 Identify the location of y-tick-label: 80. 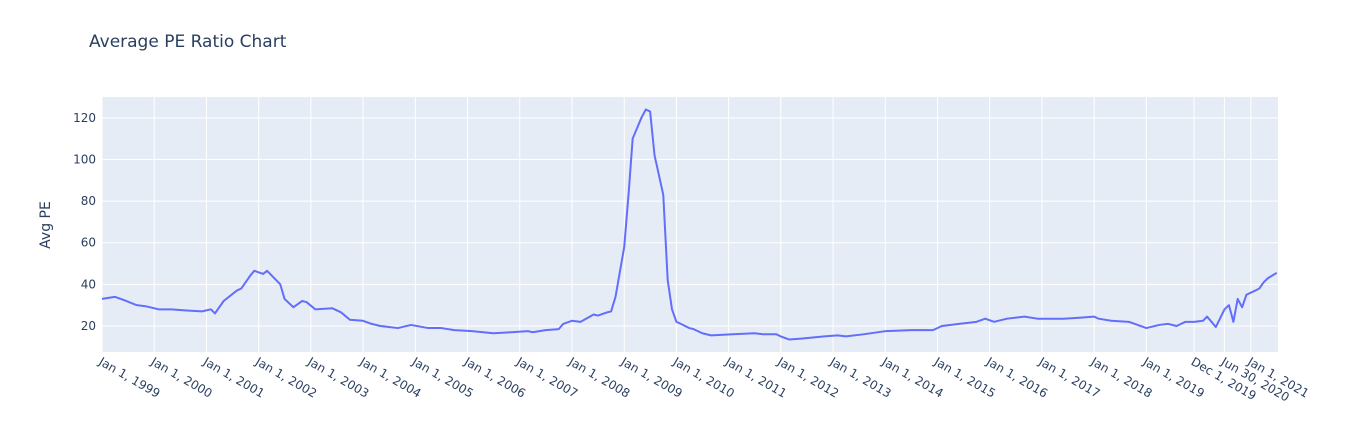
(88, 201).